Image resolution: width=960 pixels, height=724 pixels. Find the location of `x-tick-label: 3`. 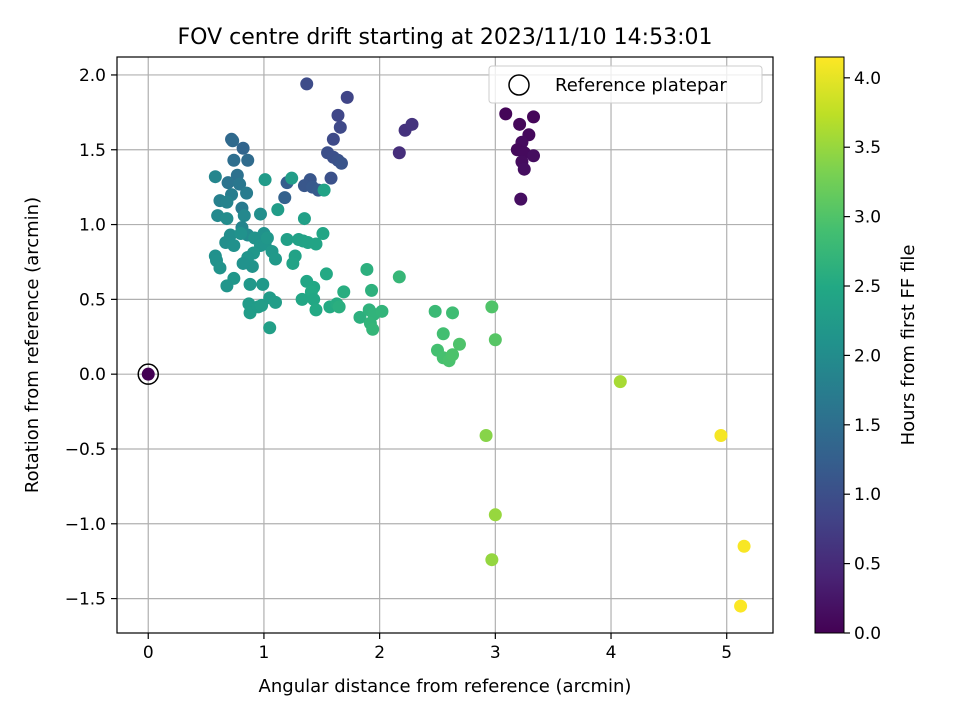

x-tick-label: 3 is located at coordinates (495, 653).